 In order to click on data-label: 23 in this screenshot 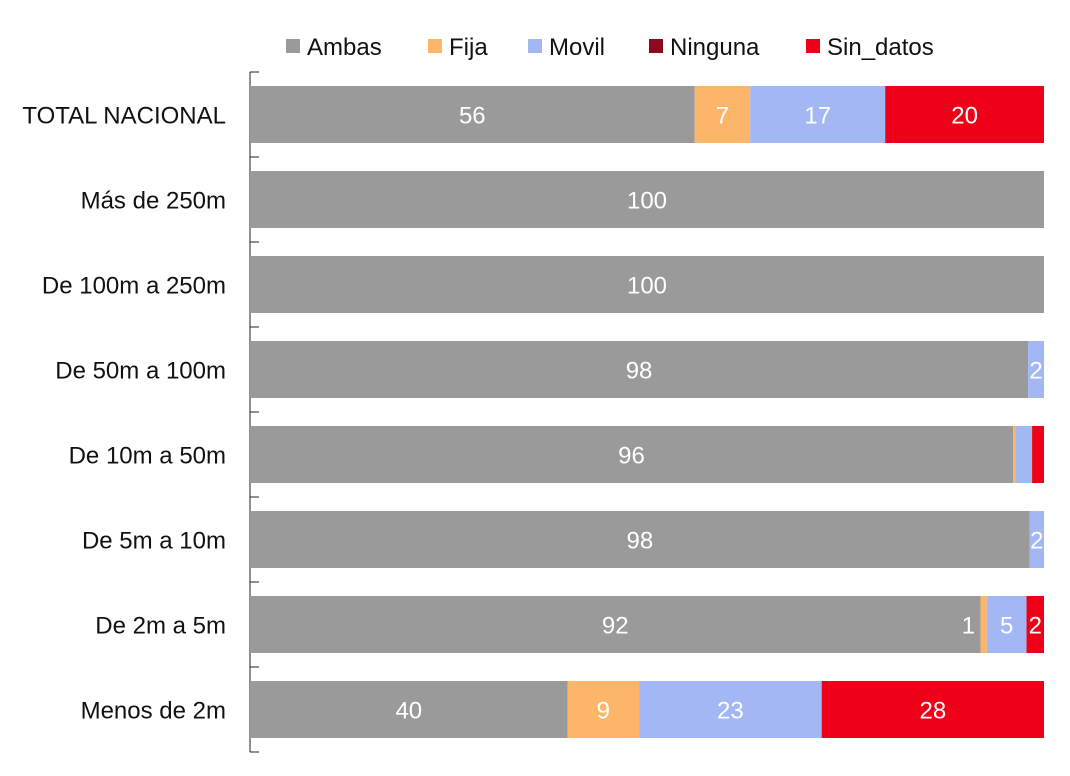, I will do `click(730, 711)`.